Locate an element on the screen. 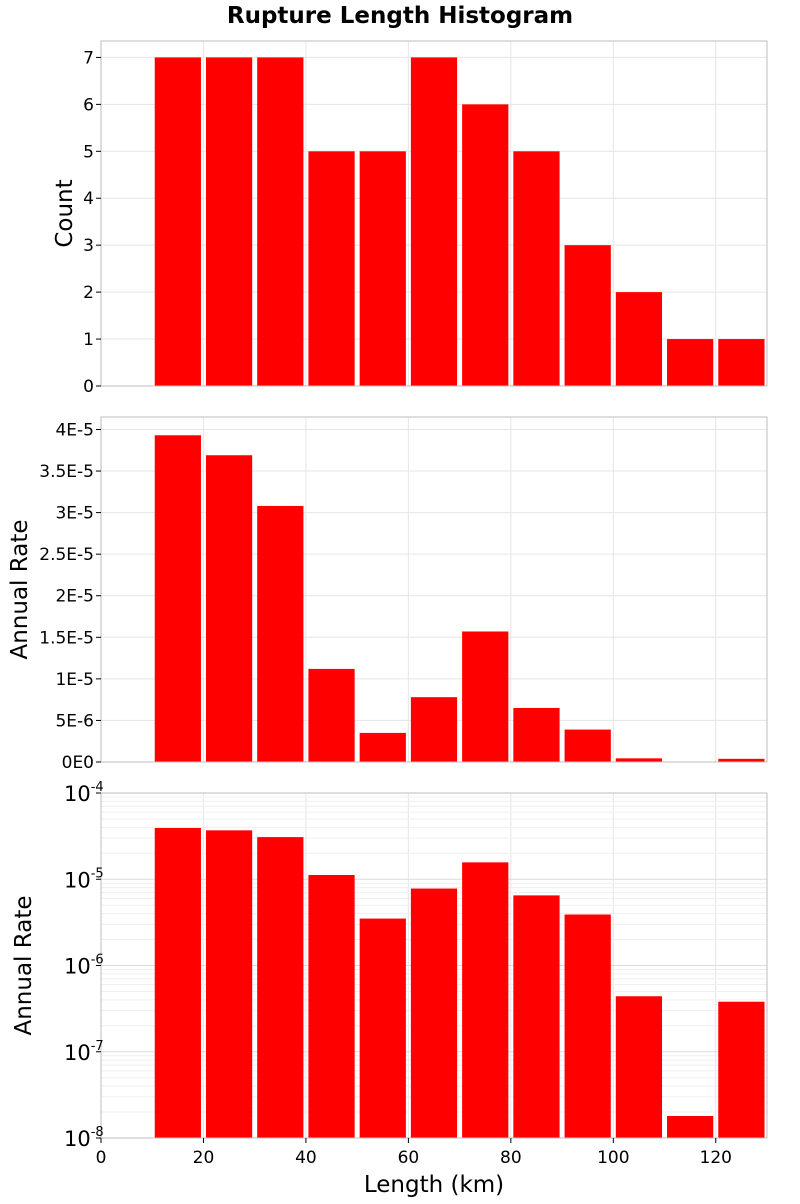 This screenshot has height=1204, width=800. chart-title: Rupture Length Histogram is located at coordinates (400, 16).